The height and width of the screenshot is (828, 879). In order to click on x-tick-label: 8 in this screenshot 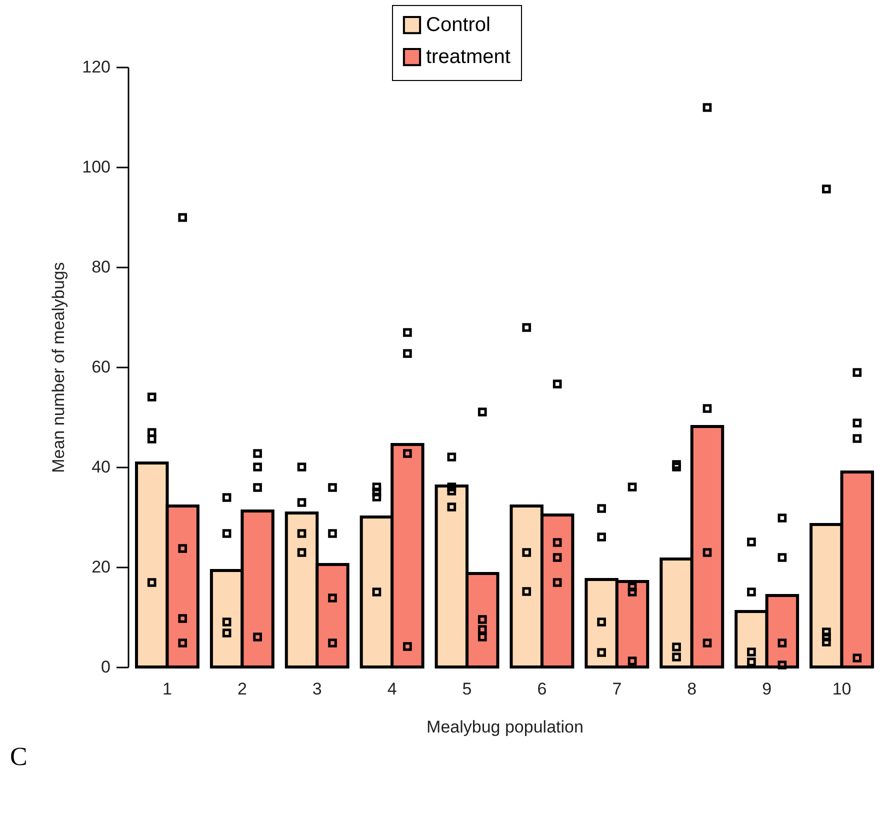, I will do `click(692, 689)`.